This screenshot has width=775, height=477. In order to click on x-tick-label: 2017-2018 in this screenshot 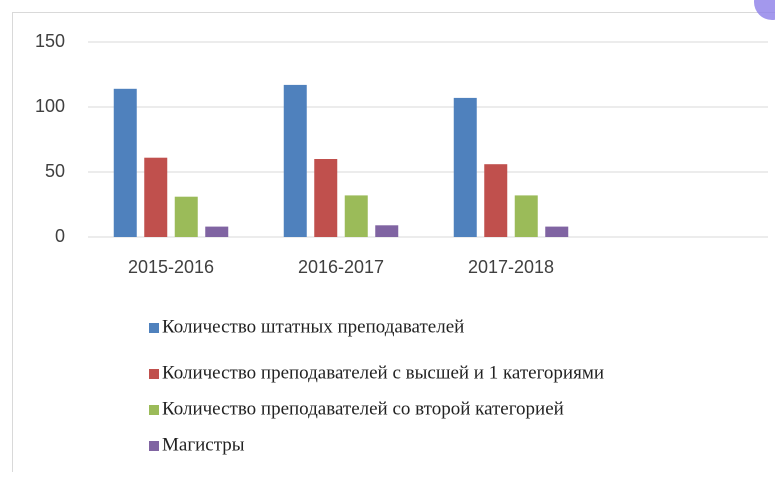, I will do `click(511, 267)`.